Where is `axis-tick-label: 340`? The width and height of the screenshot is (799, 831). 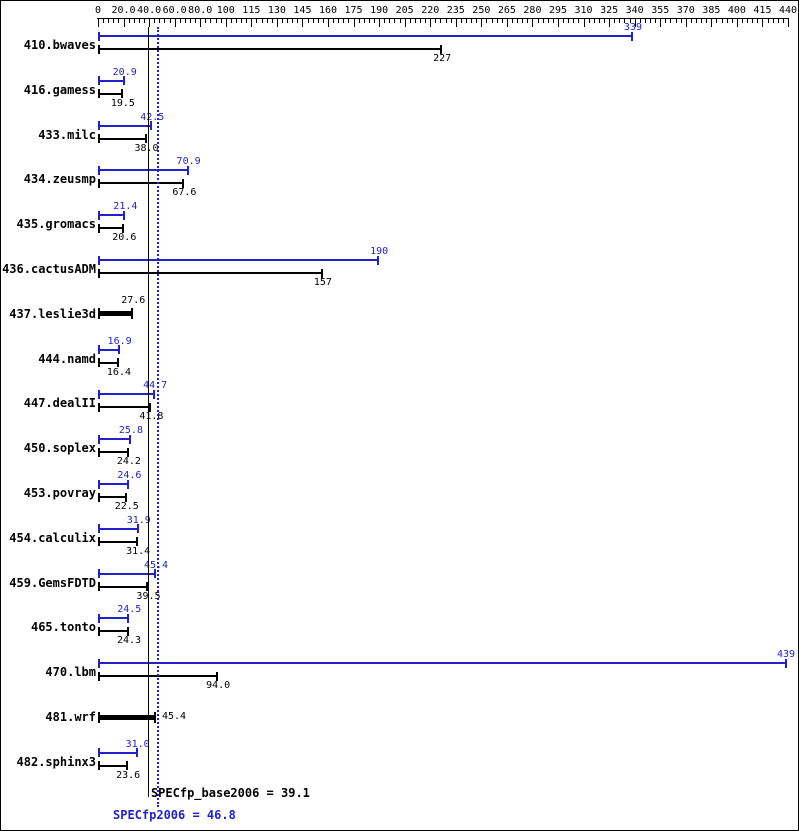
axis-tick-label: 340 is located at coordinates (634, 10).